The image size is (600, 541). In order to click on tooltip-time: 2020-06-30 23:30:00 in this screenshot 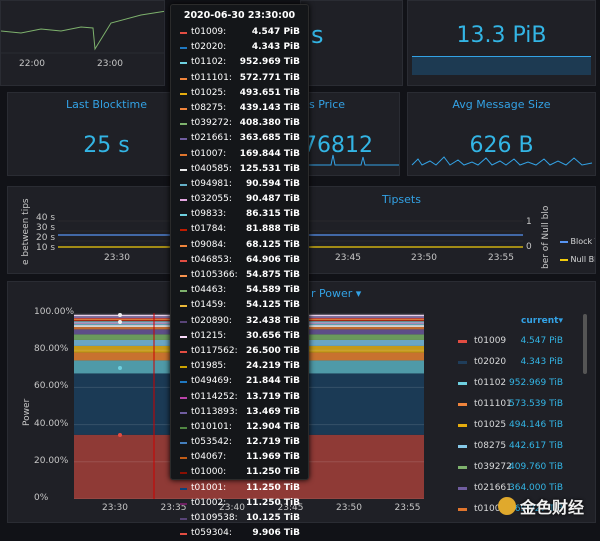, I will do `click(239, 15)`.